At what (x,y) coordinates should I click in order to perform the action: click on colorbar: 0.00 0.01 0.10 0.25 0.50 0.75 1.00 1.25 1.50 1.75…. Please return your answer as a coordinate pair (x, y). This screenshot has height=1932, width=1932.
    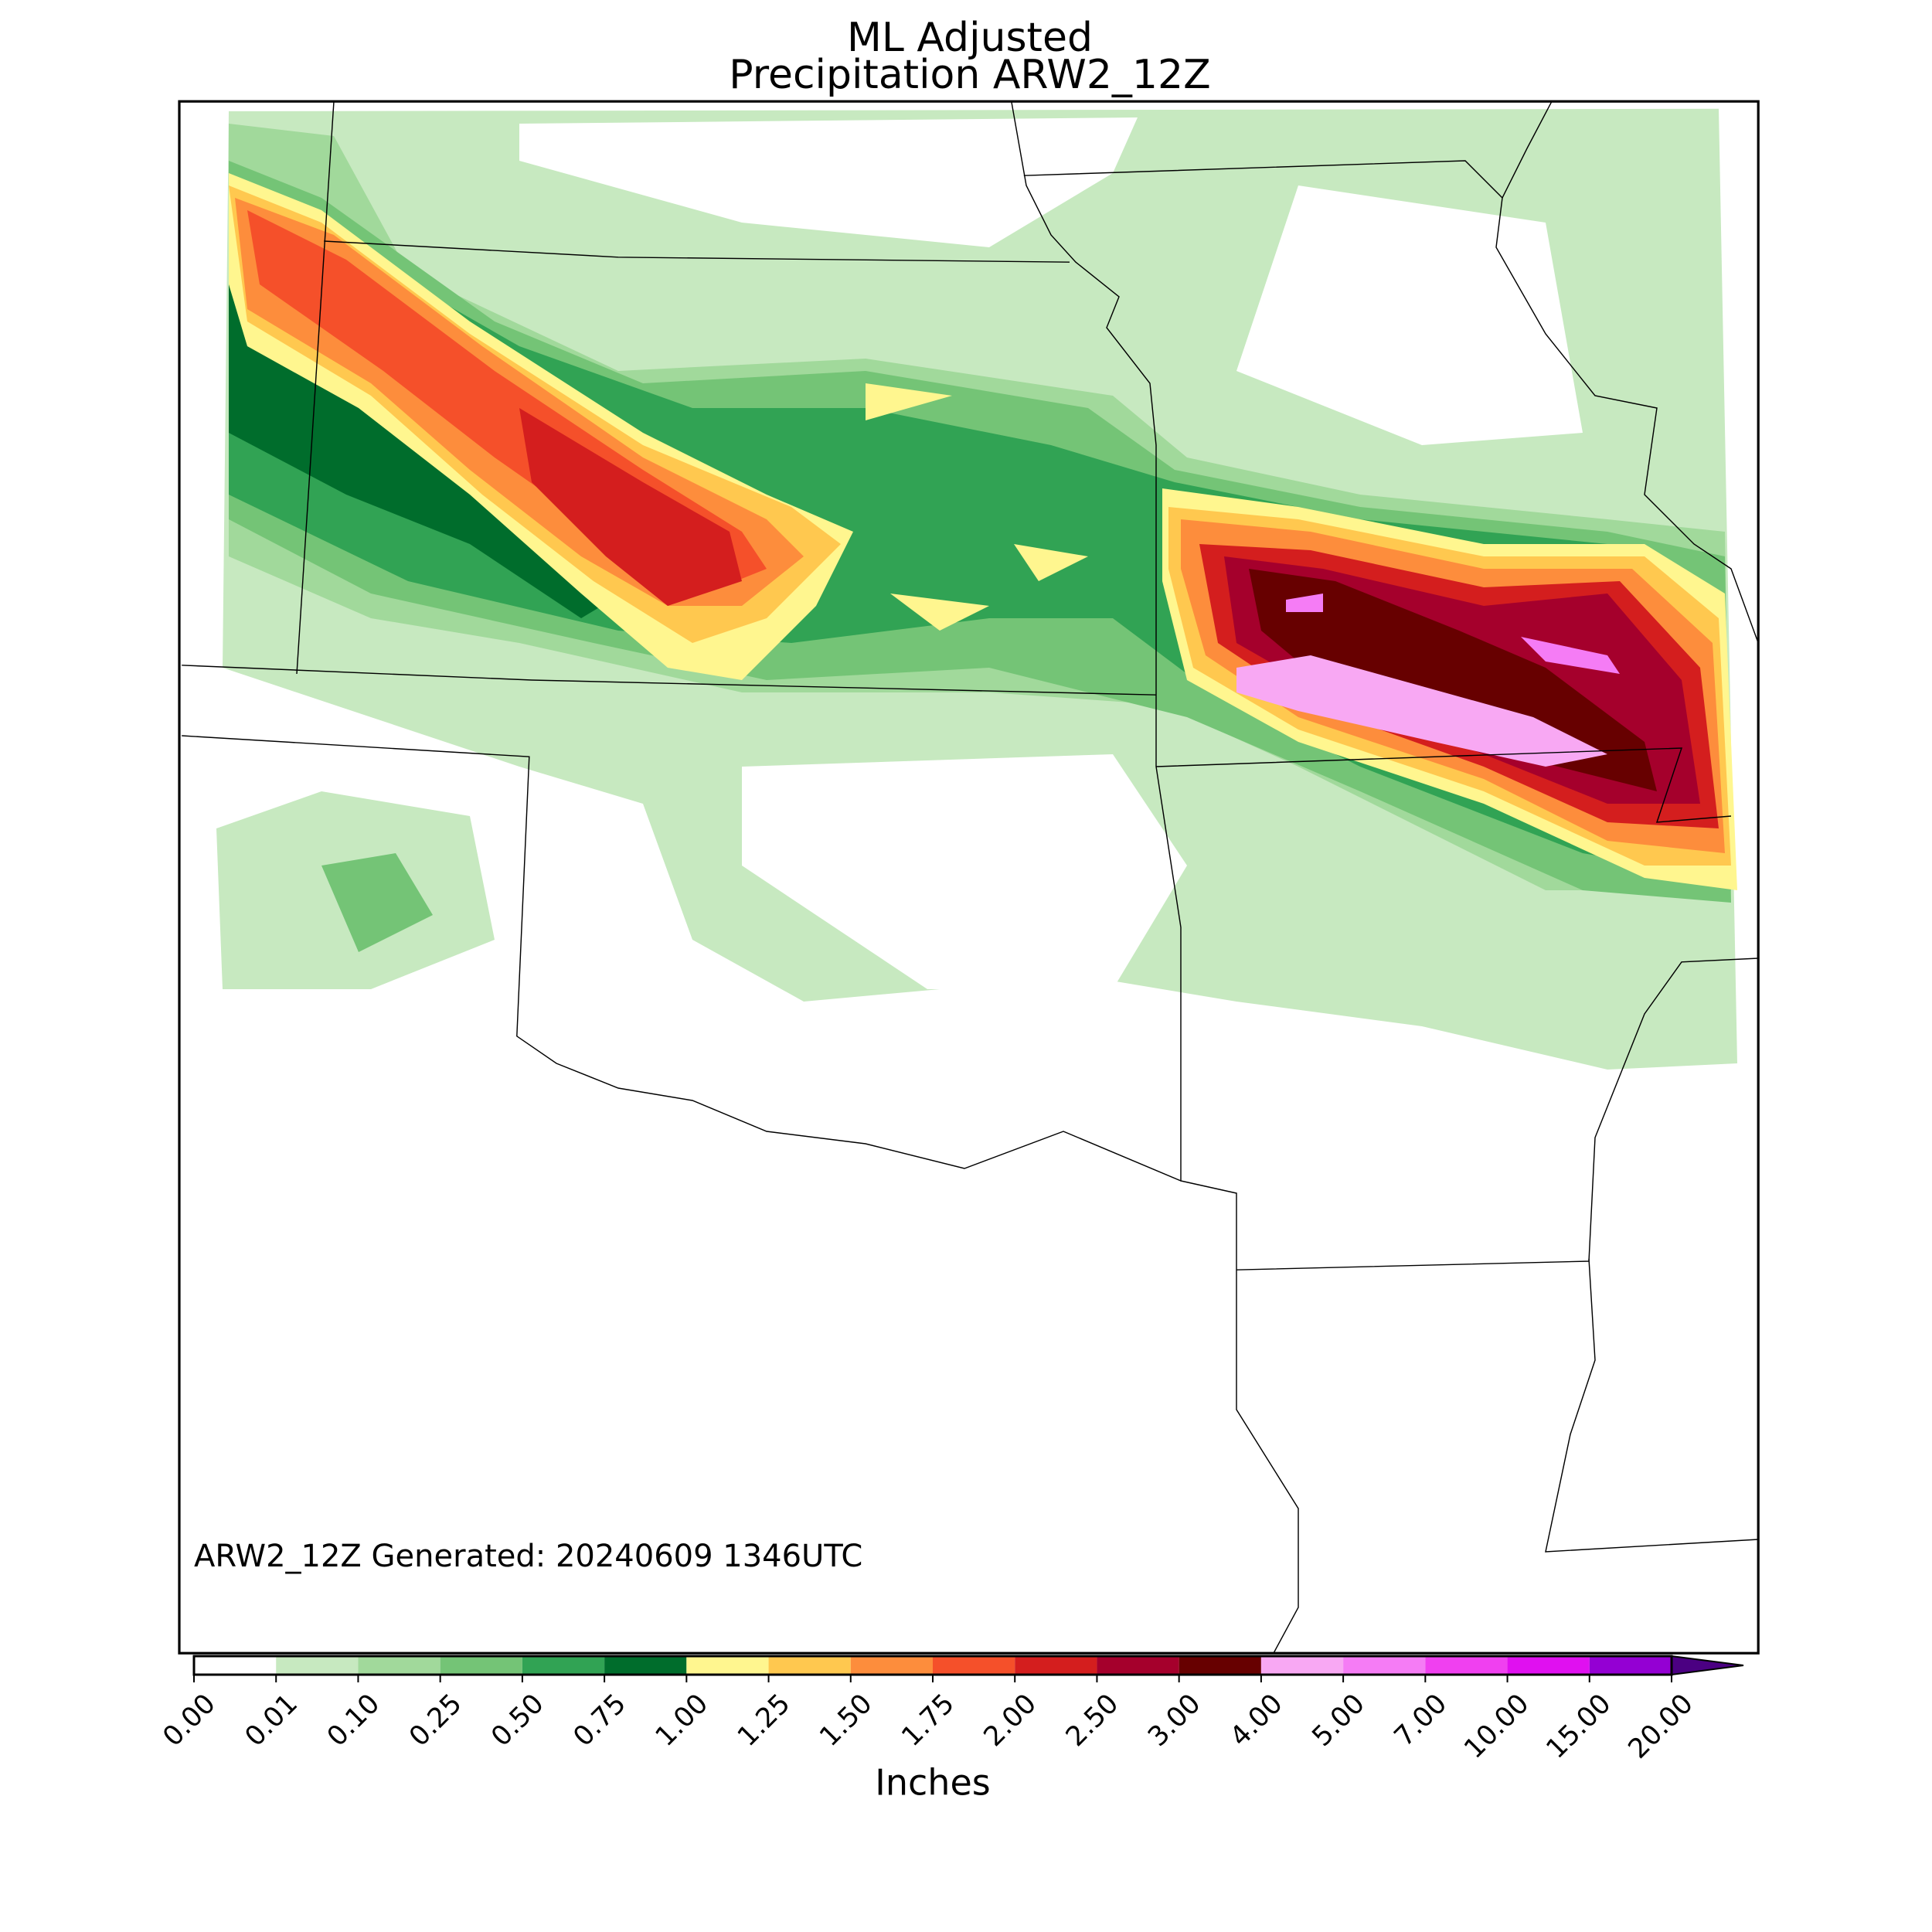
    Looking at the image, I should click on (951, 1710).